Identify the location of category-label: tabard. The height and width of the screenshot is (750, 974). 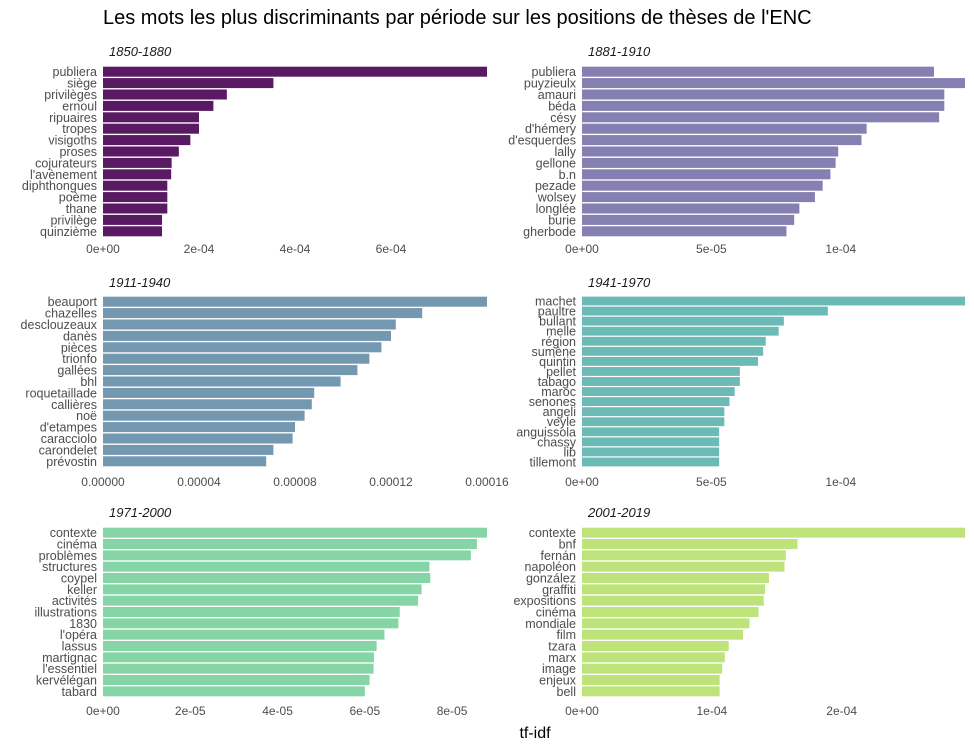
(79, 692).